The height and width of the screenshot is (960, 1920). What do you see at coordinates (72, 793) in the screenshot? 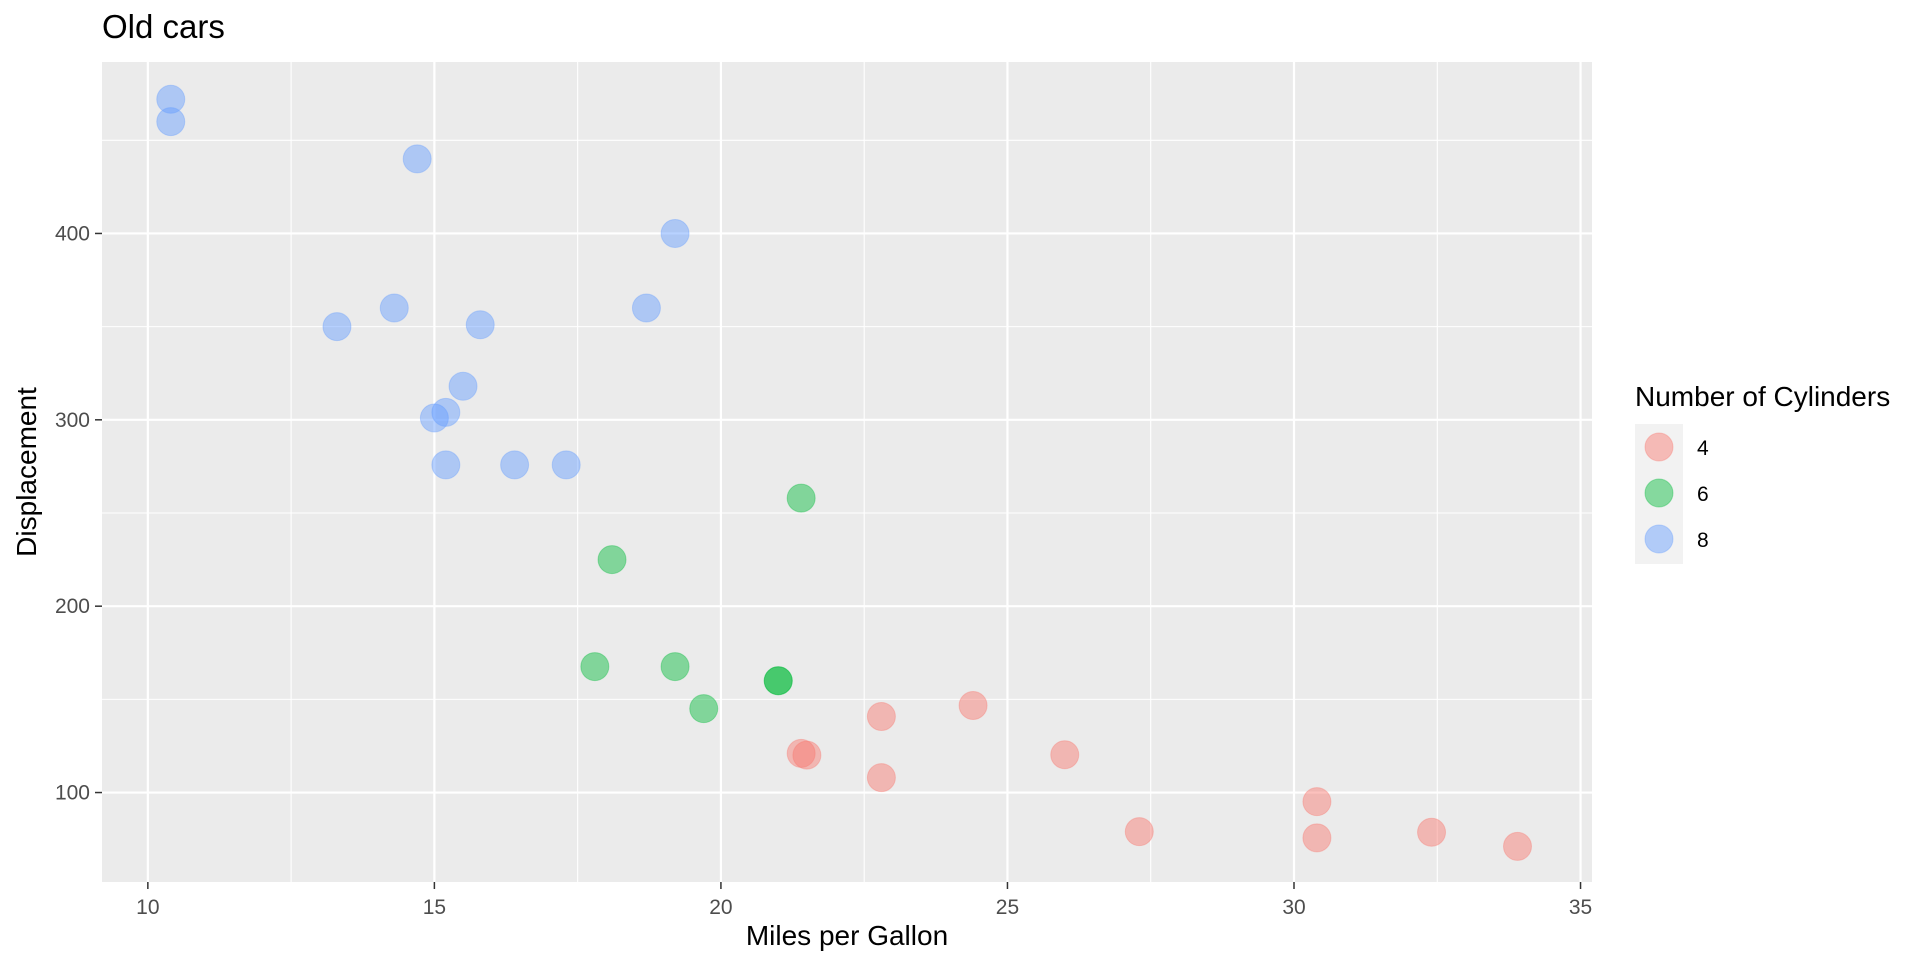
I see `y-tick-label: 100` at bounding box center [72, 793].